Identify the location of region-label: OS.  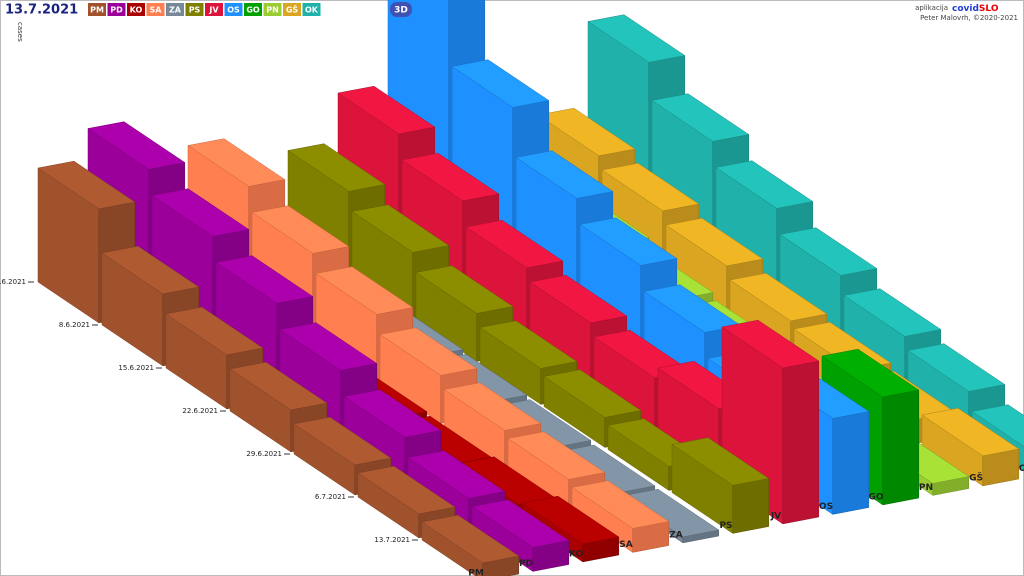
(826, 507).